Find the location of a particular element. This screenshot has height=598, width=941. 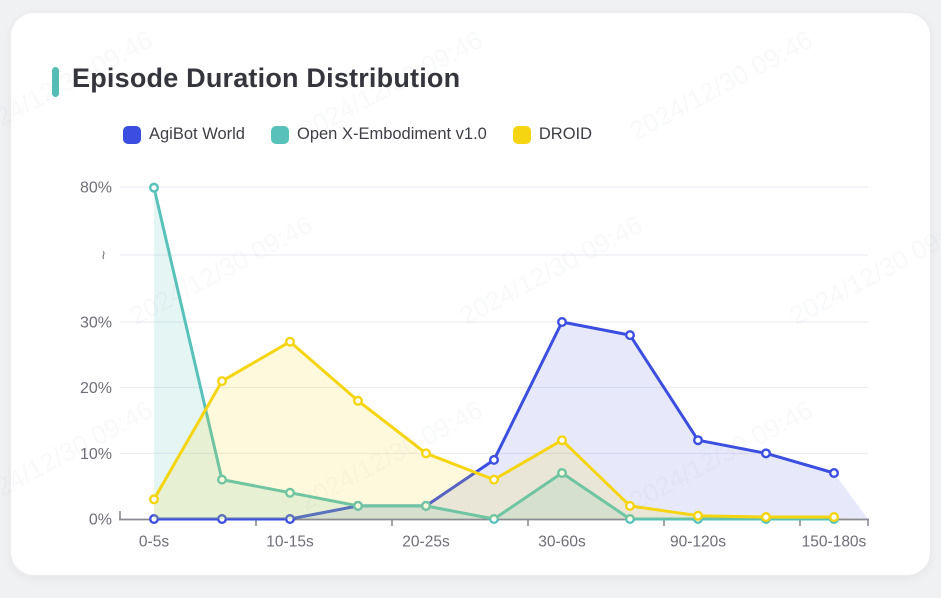

legend-label: DROID is located at coordinates (565, 134).